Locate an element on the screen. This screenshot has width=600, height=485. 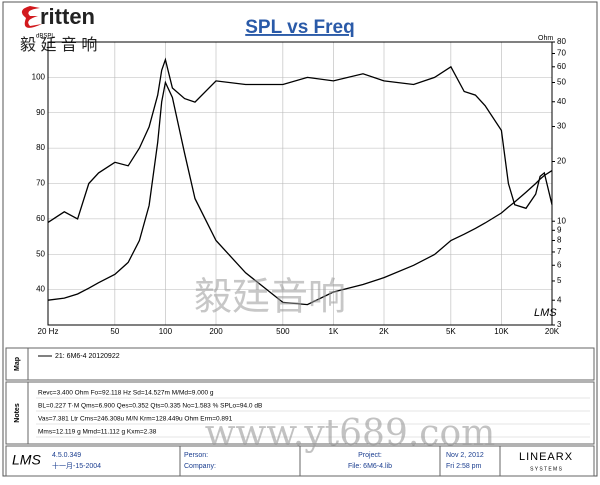
x-tick-label: 500 is located at coordinates (283, 331).